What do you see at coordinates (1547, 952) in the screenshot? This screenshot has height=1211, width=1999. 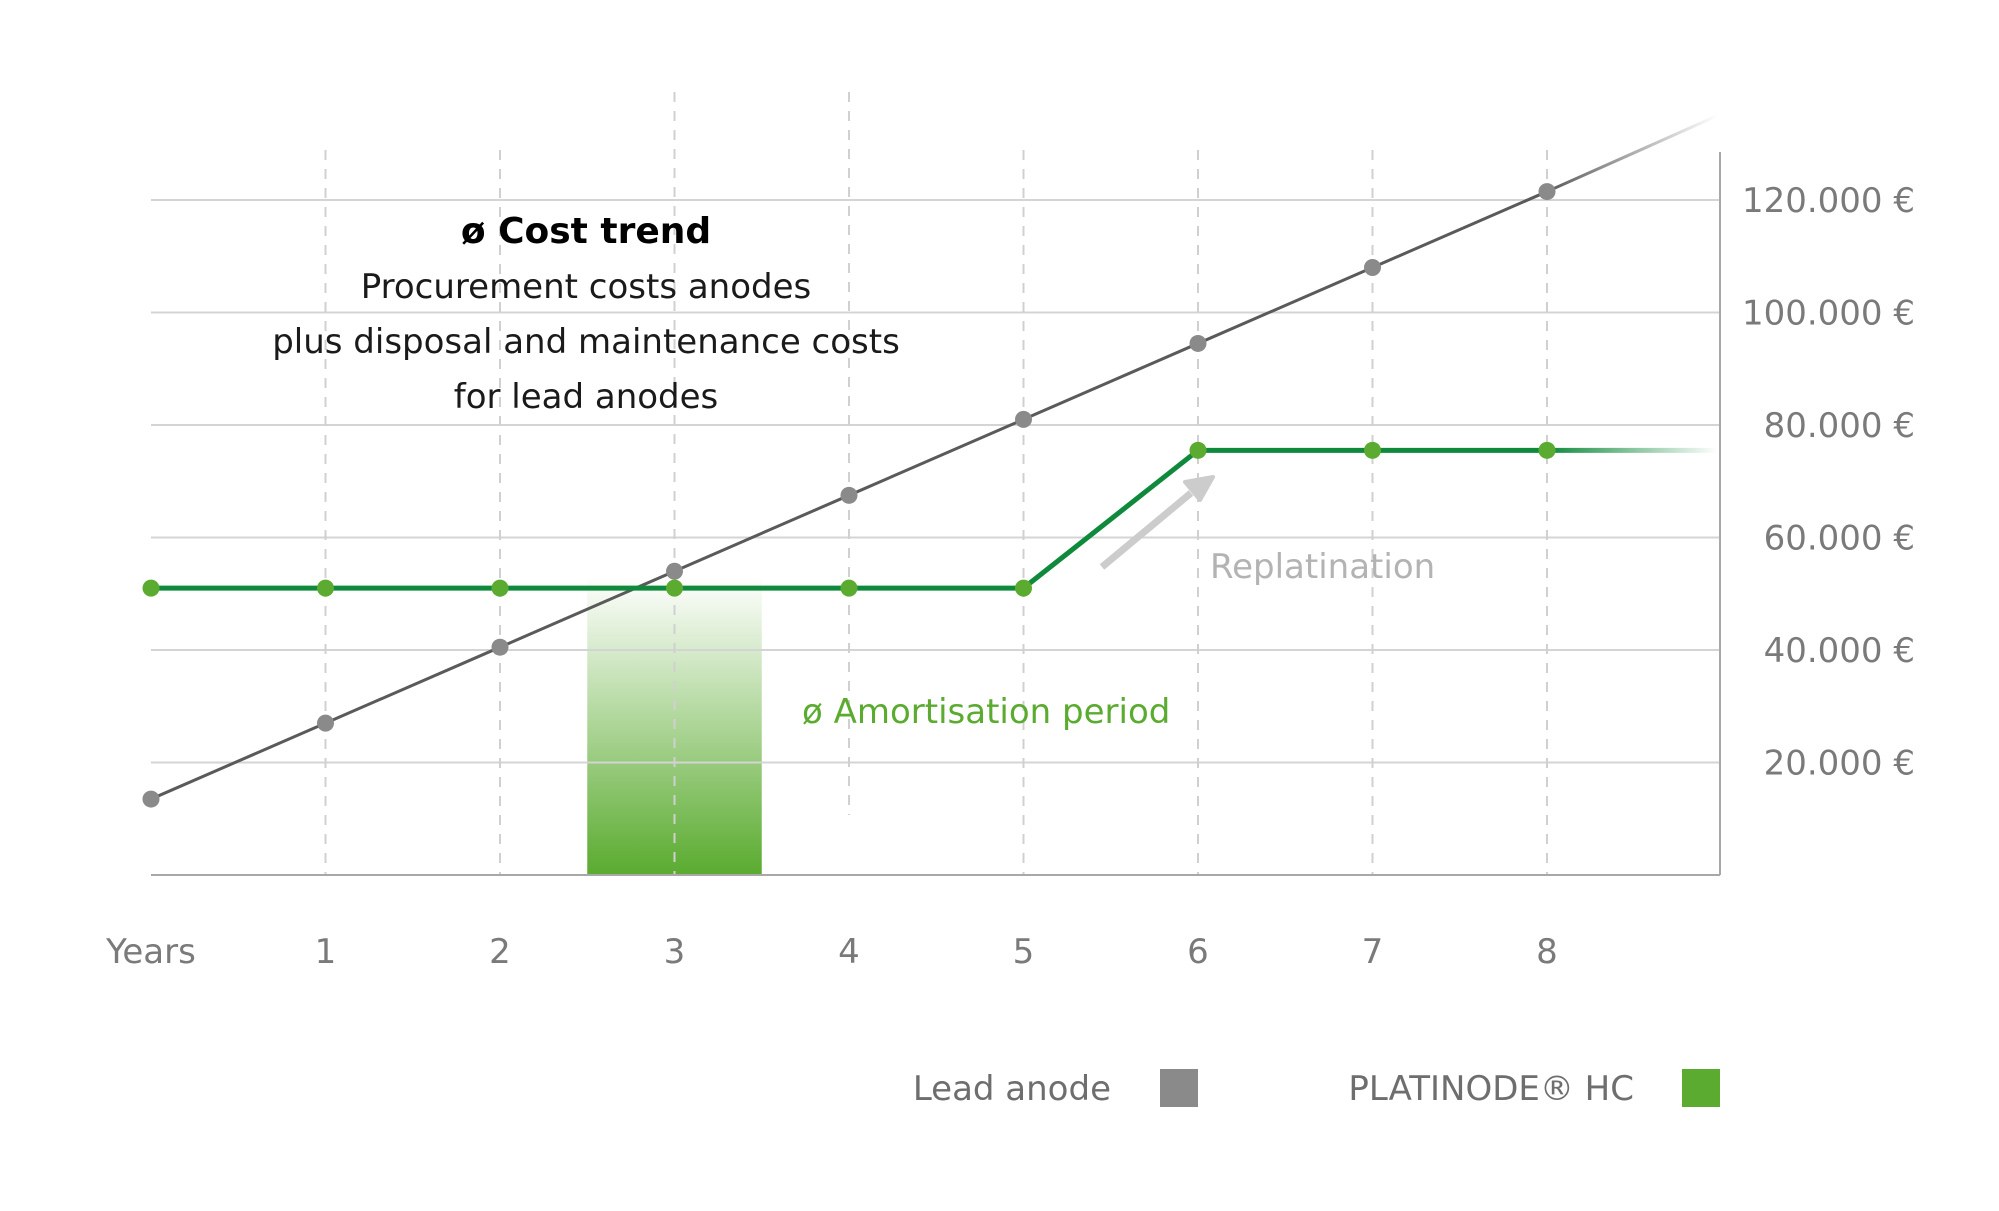 I see `x-tick-label-8: 8` at bounding box center [1547, 952].